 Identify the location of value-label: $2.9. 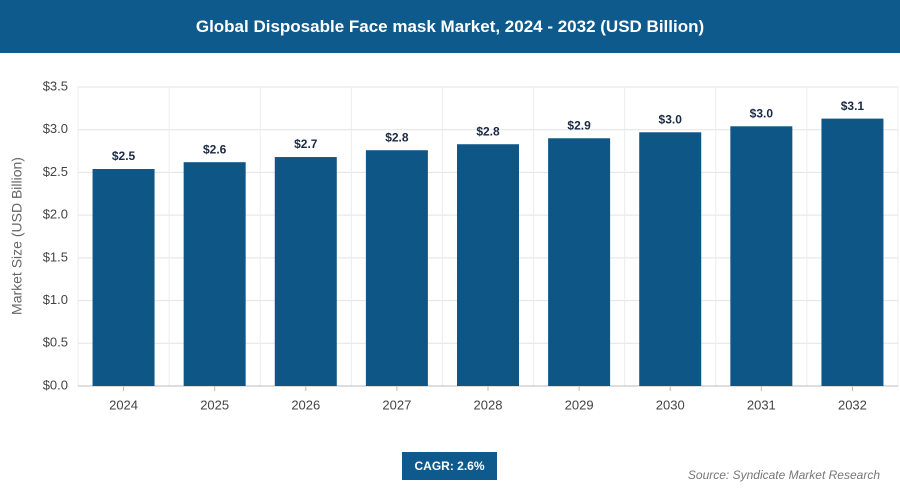
(579, 125).